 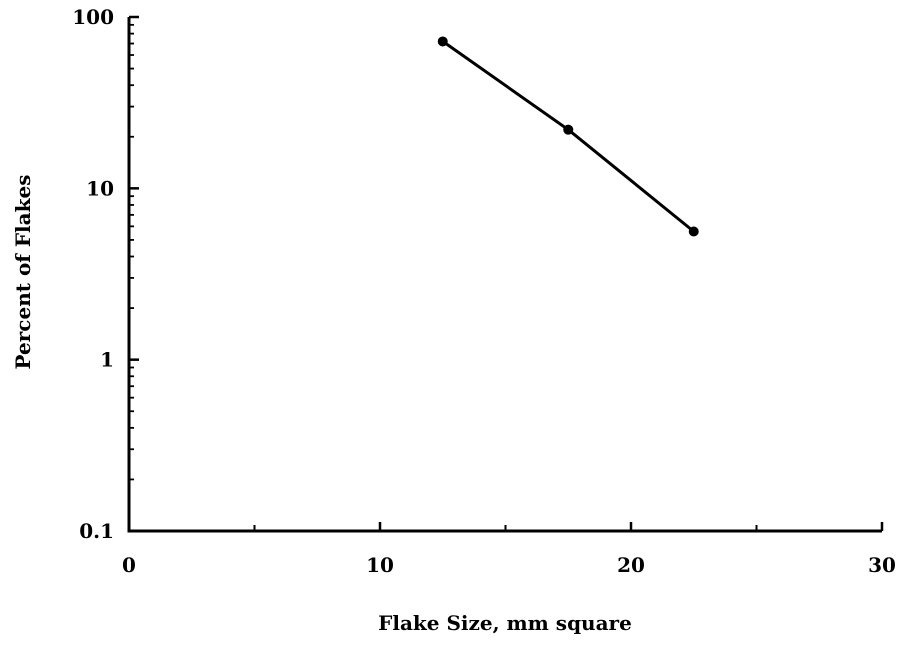 I want to click on x-tick-label: 30, so click(x=882, y=565).